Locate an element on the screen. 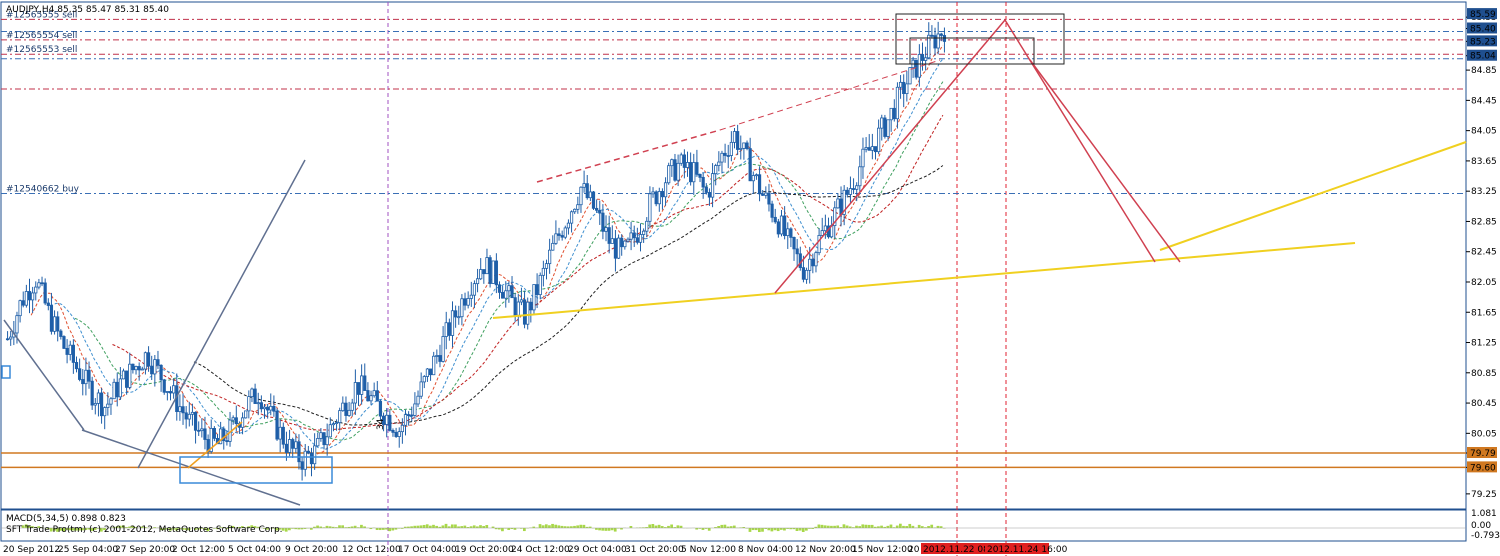  x-tick-label: 5 Oct 04:00 is located at coordinates (254, 550).